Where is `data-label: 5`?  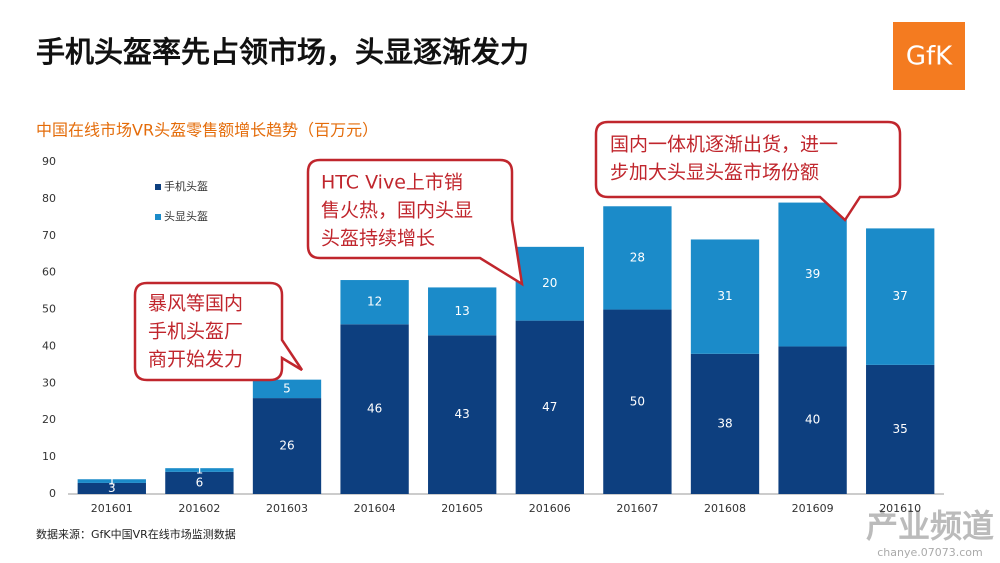 data-label: 5 is located at coordinates (287, 388).